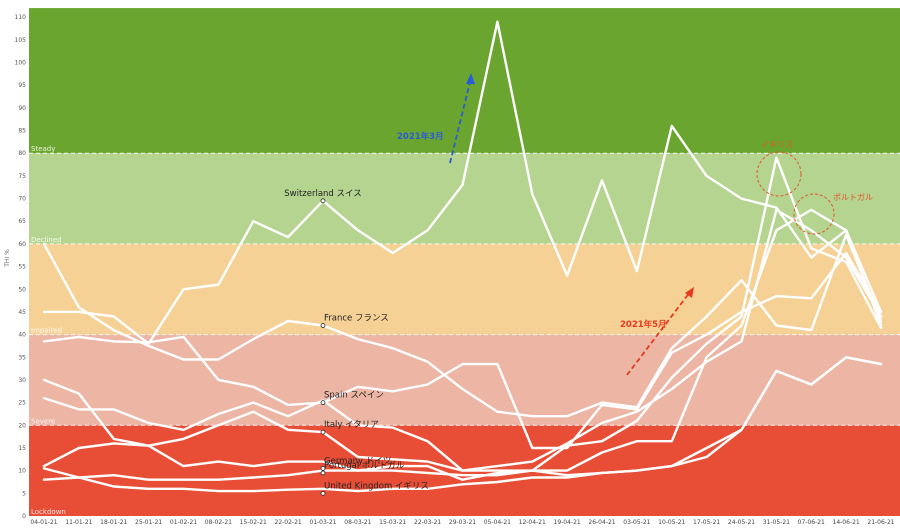 This screenshot has width=900, height=529. Describe the element at coordinates (21, 63) in the screenshot. I see `y-tick-label: 100` at that location.